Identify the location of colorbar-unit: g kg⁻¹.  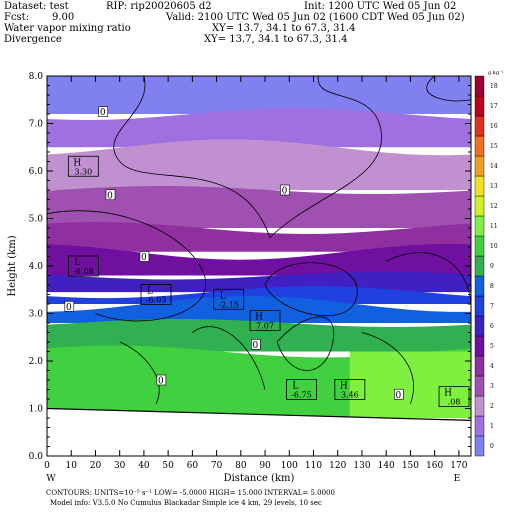
(496, 73).